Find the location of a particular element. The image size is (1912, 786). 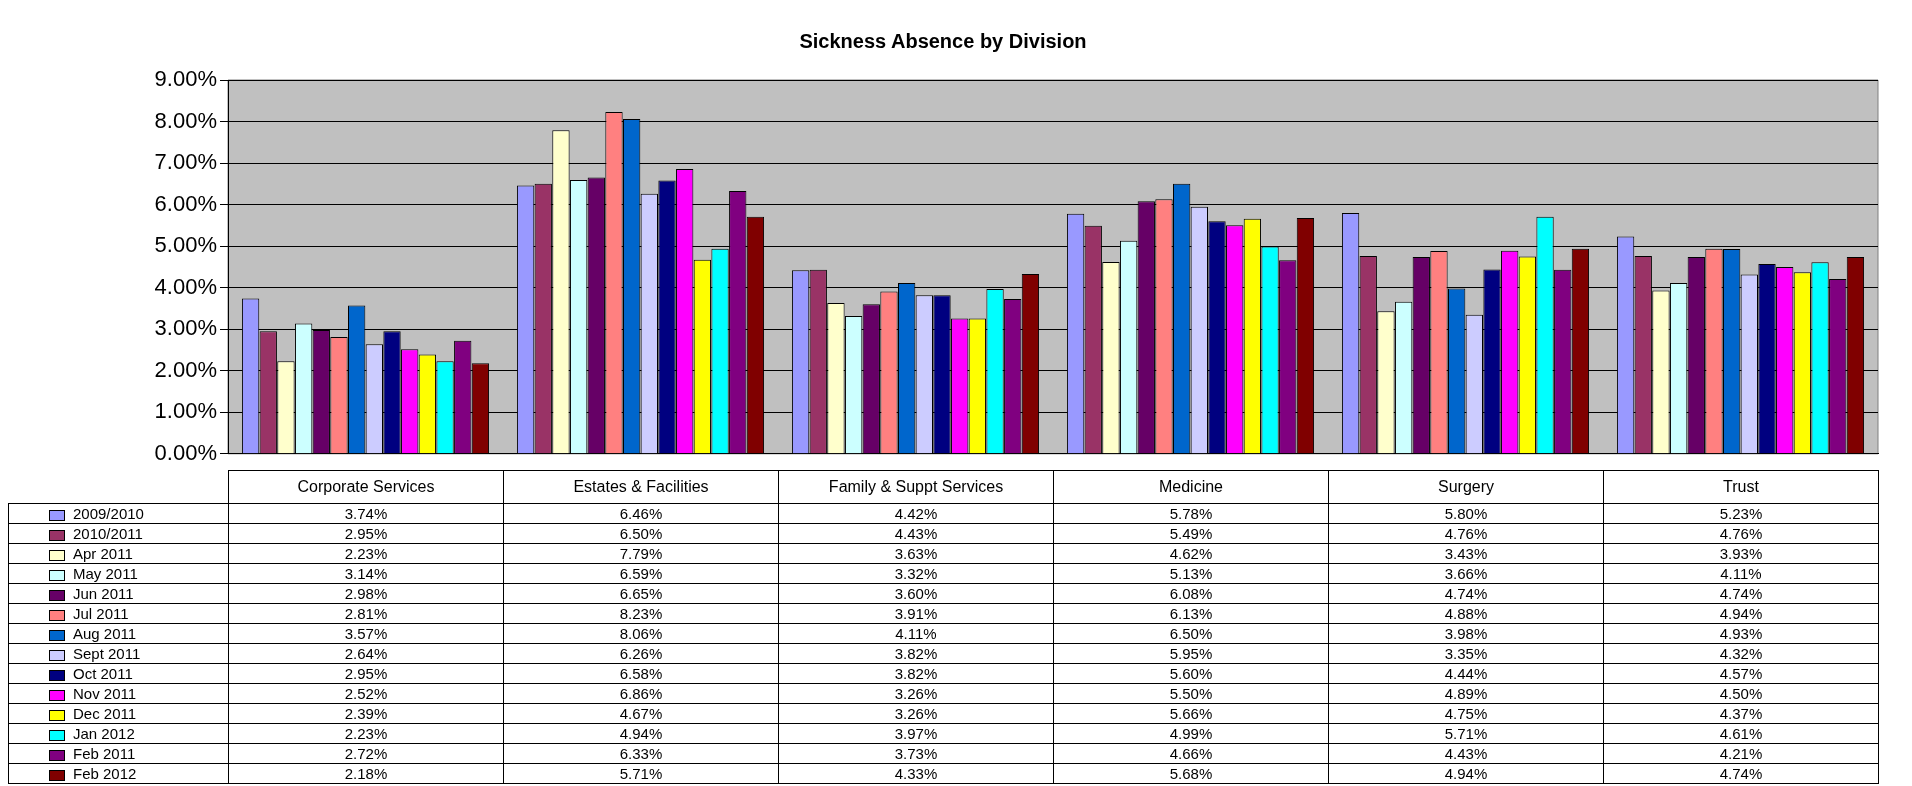

data-label: 4.66% is located at coordinates (1191, 753).